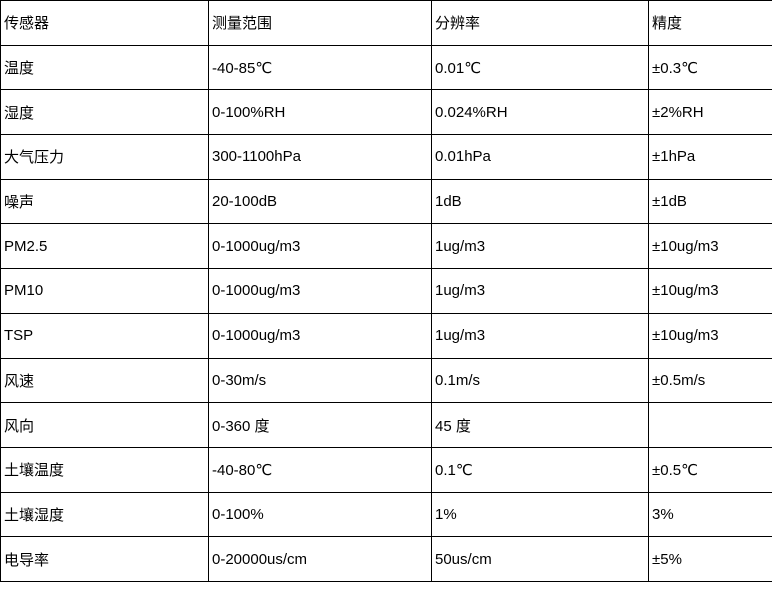 Image resolution: width=772 pixels, height=593 pixels. What do you see at coordinates (710, 469) in the screenshot?
I see `cell-accuracy: ±0.5℃` at bounding box center [710, 469].